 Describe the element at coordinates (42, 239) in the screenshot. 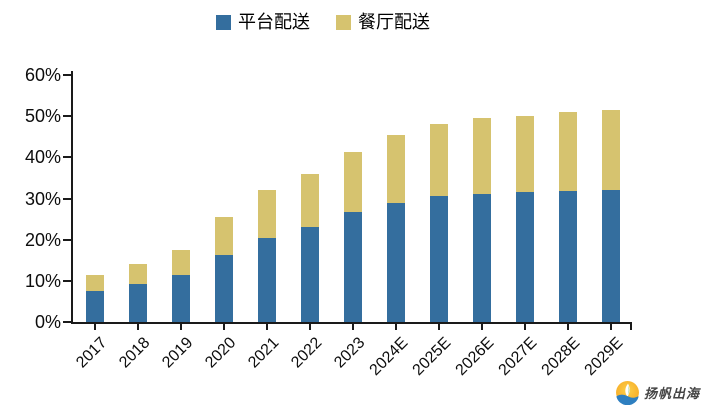

I see `y-axis-tick-label: 20%` at that location.